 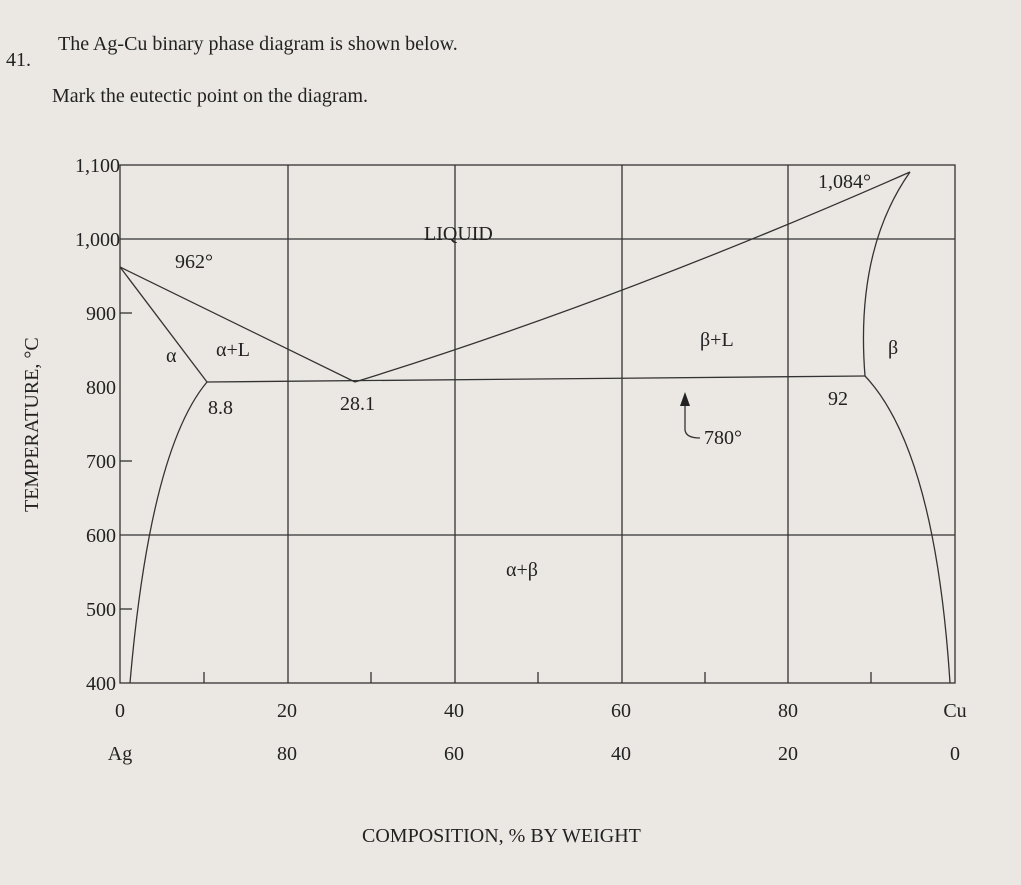 I want to click on region-label: 962°, so click(x=194, y=262).